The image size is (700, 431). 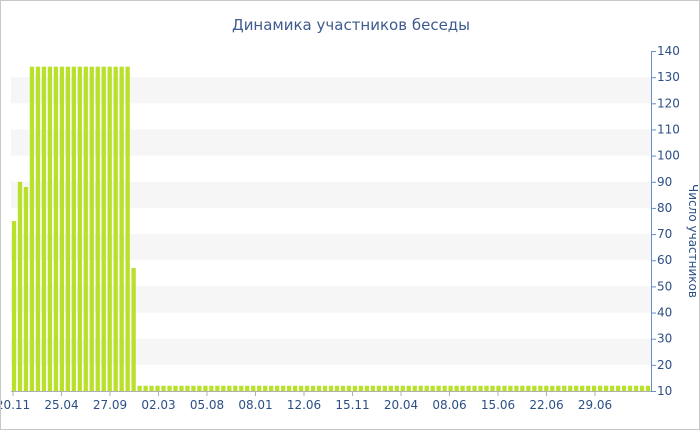 What do you see at coordinates (110, 405) in the screenshot?
I see `x-tick-label: 27.09` at bounding box center [110, 405].